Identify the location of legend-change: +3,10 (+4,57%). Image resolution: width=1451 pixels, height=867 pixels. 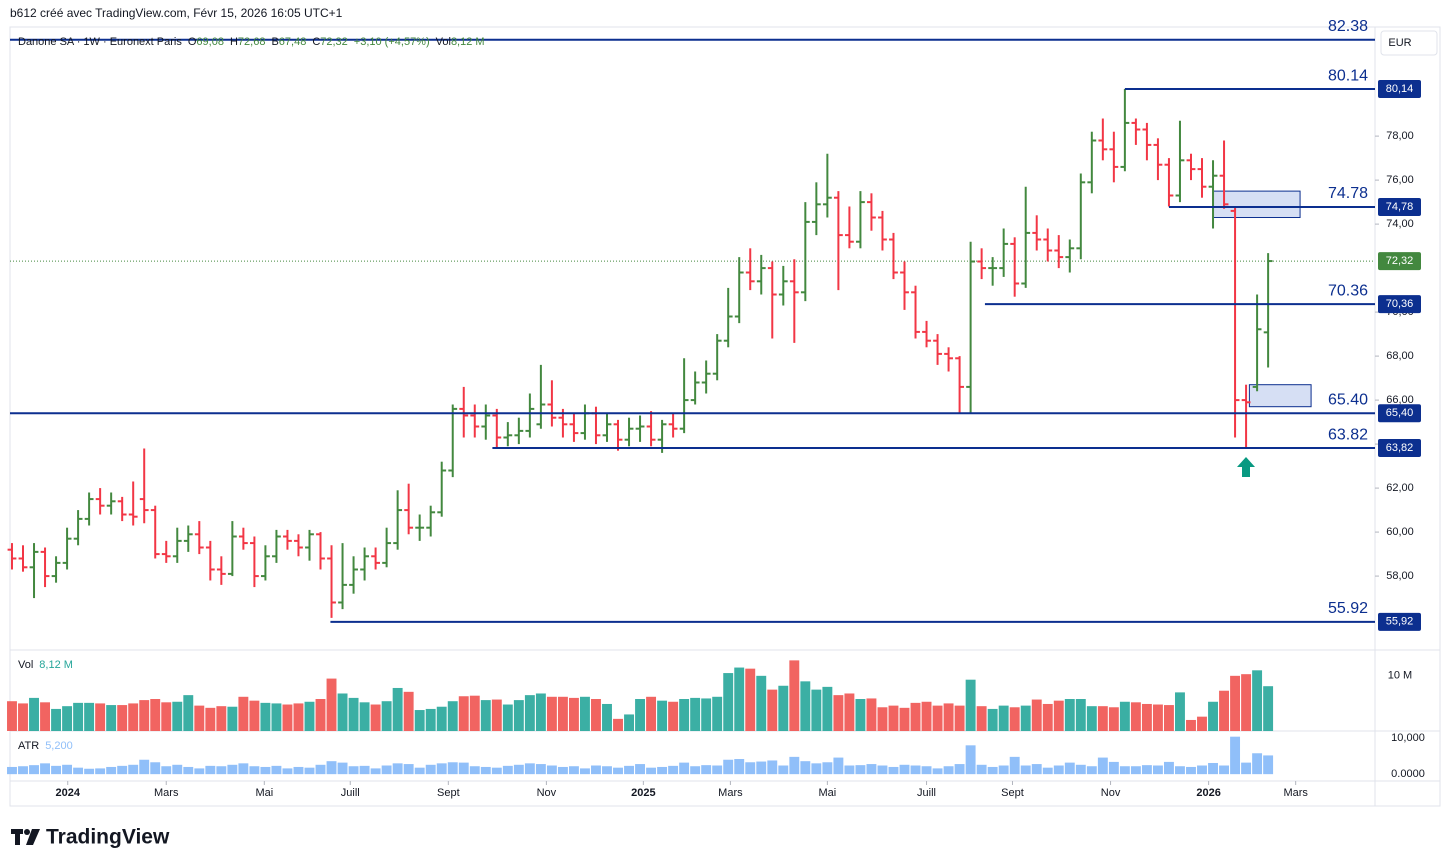
(392, 42).